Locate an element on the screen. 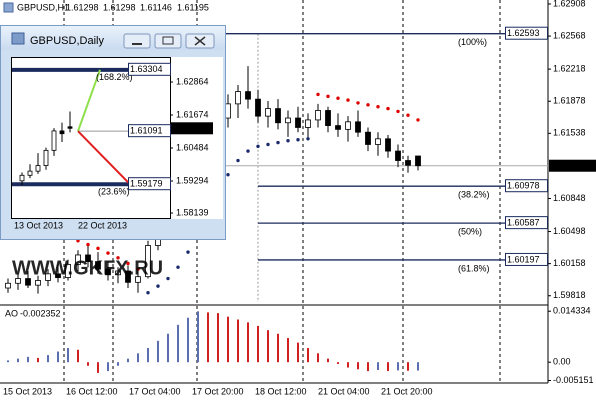 This screenshot has width=596, height=400. fib-percent: (38.2%) is located at coordinates (474, 195).